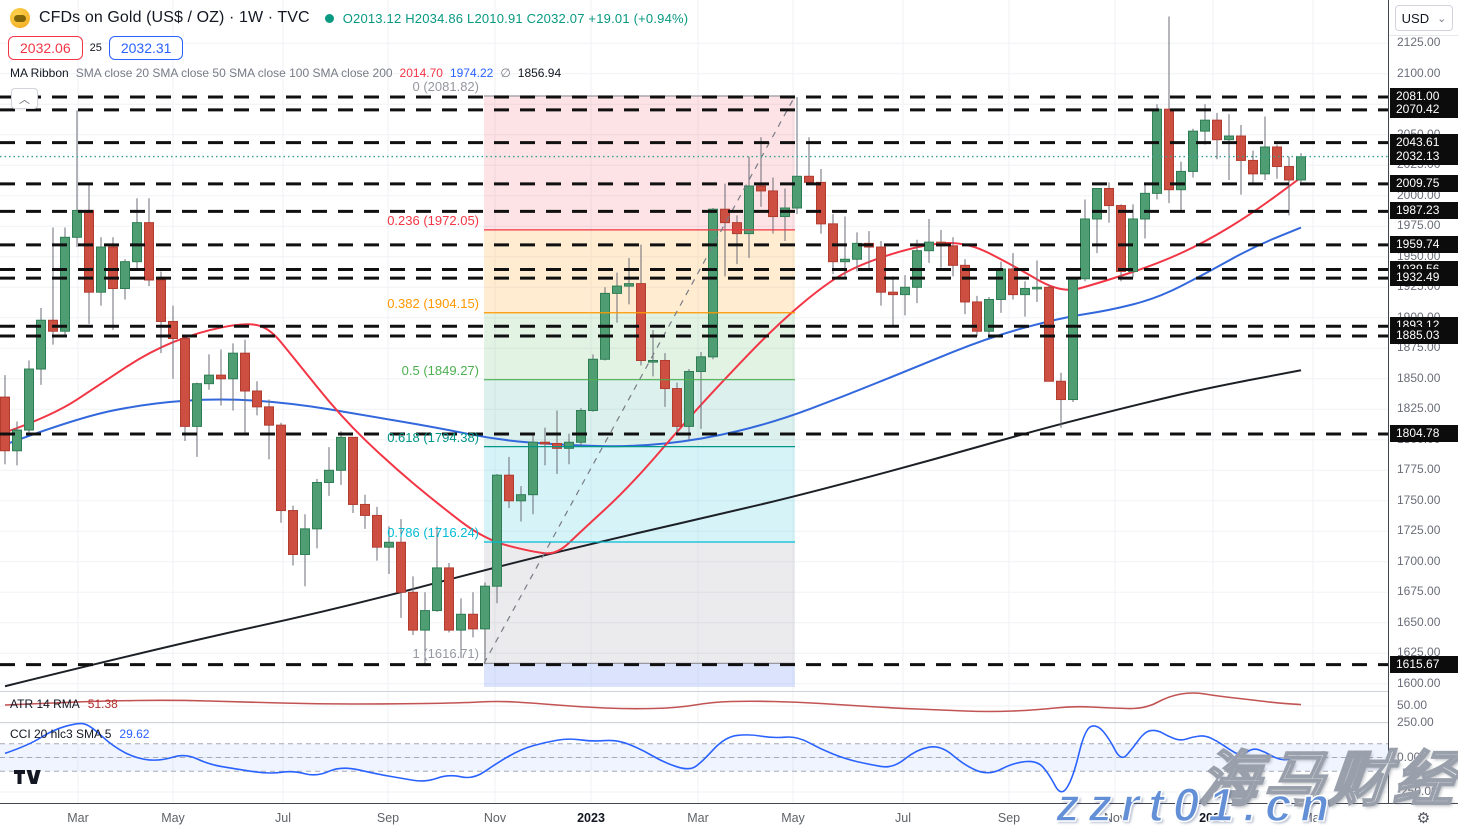  Describe the element at coordinates (1419, 72) in the screenshot. I see `price-tick: 2100.00` at that location.